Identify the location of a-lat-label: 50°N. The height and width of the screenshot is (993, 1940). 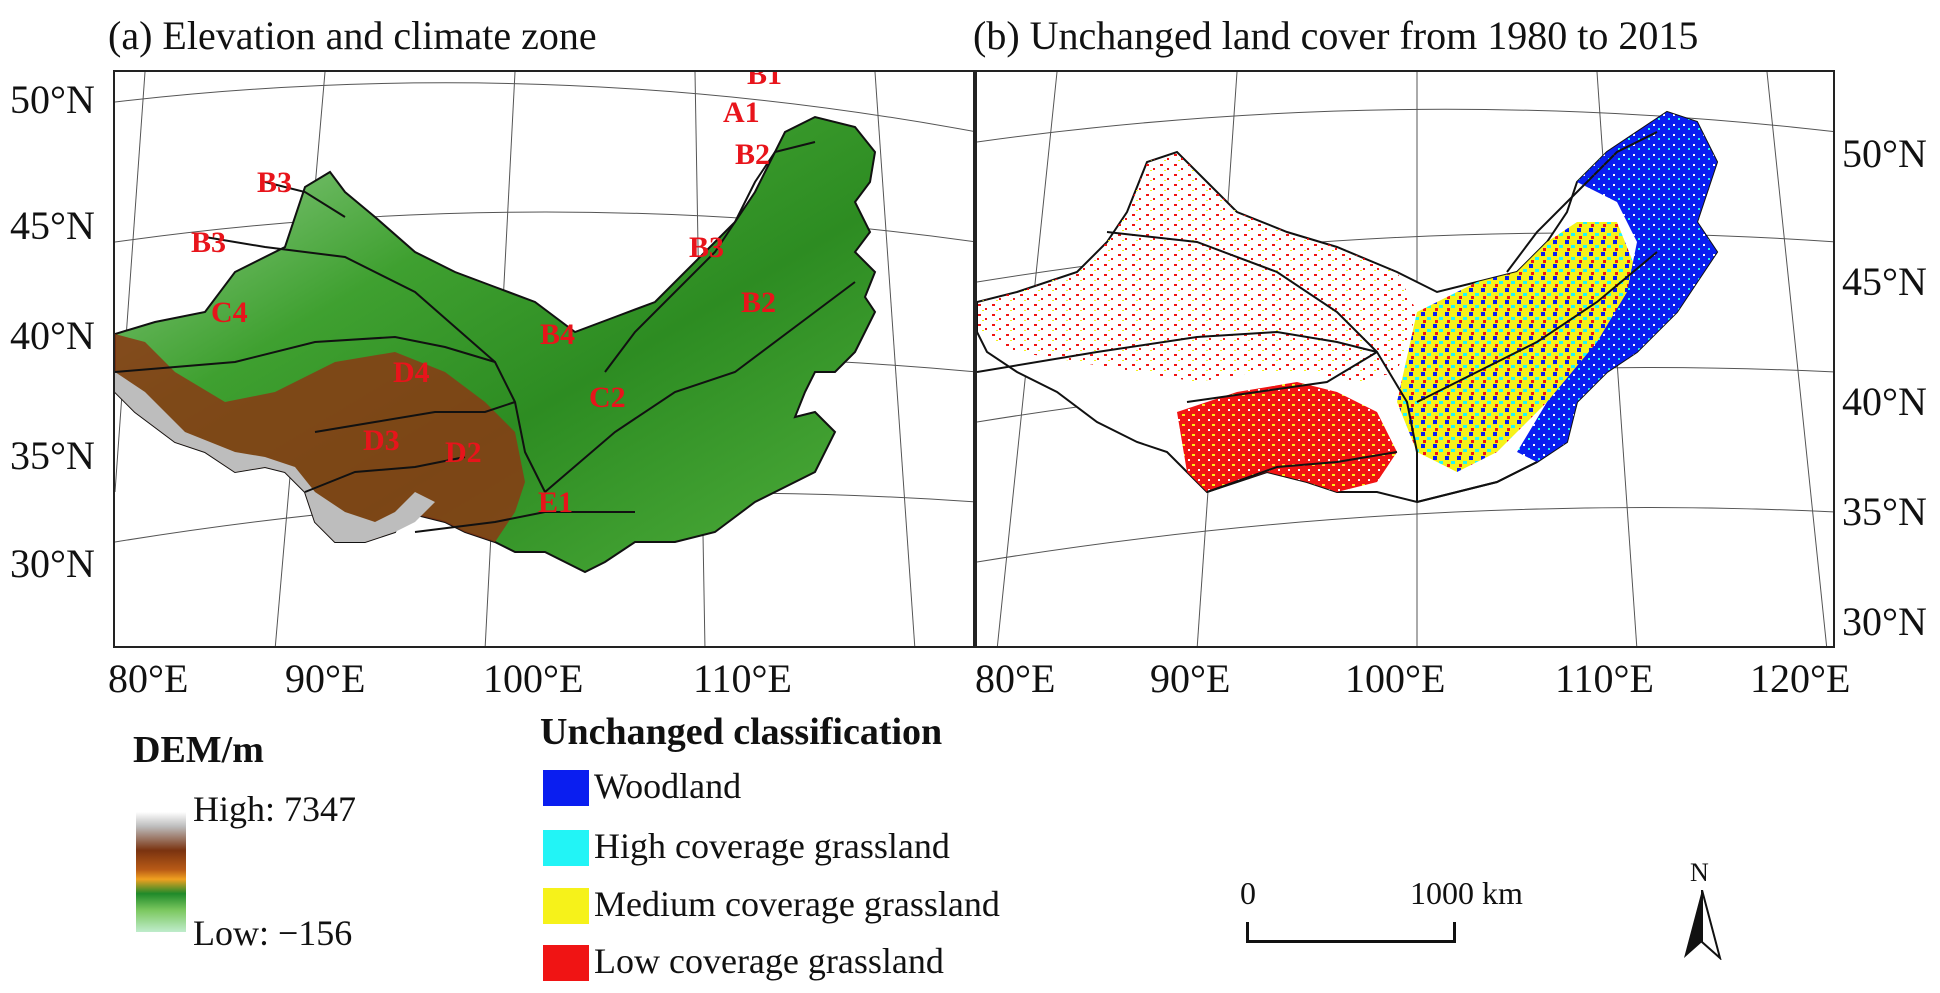
(52, 99).